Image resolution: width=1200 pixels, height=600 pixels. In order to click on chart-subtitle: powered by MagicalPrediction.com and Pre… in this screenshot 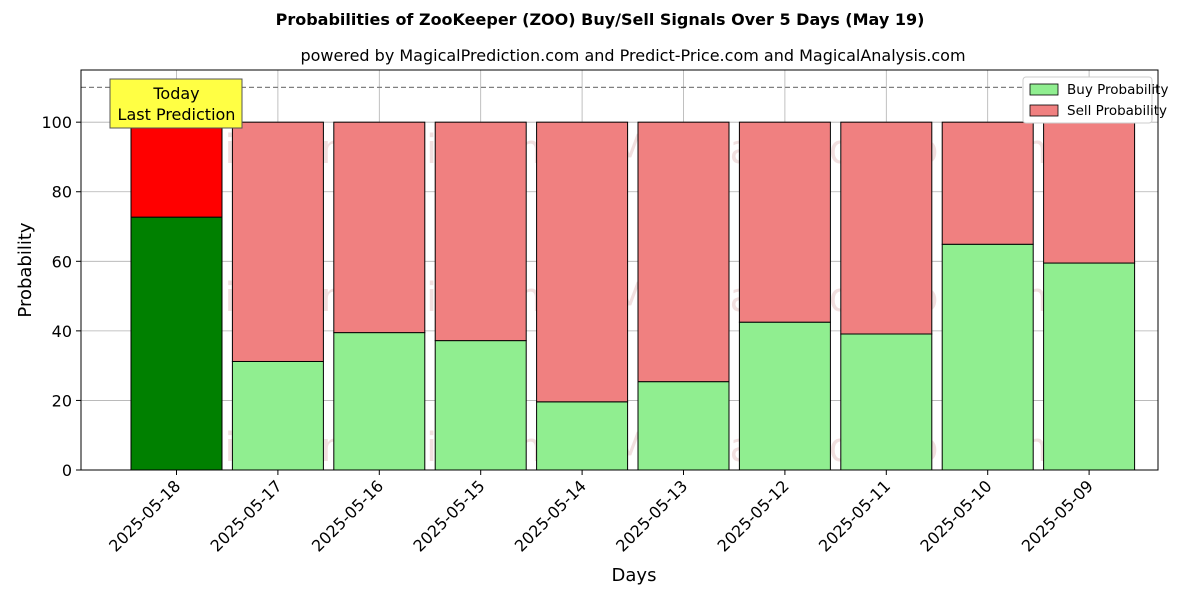, I will do `click(633, 55)`.